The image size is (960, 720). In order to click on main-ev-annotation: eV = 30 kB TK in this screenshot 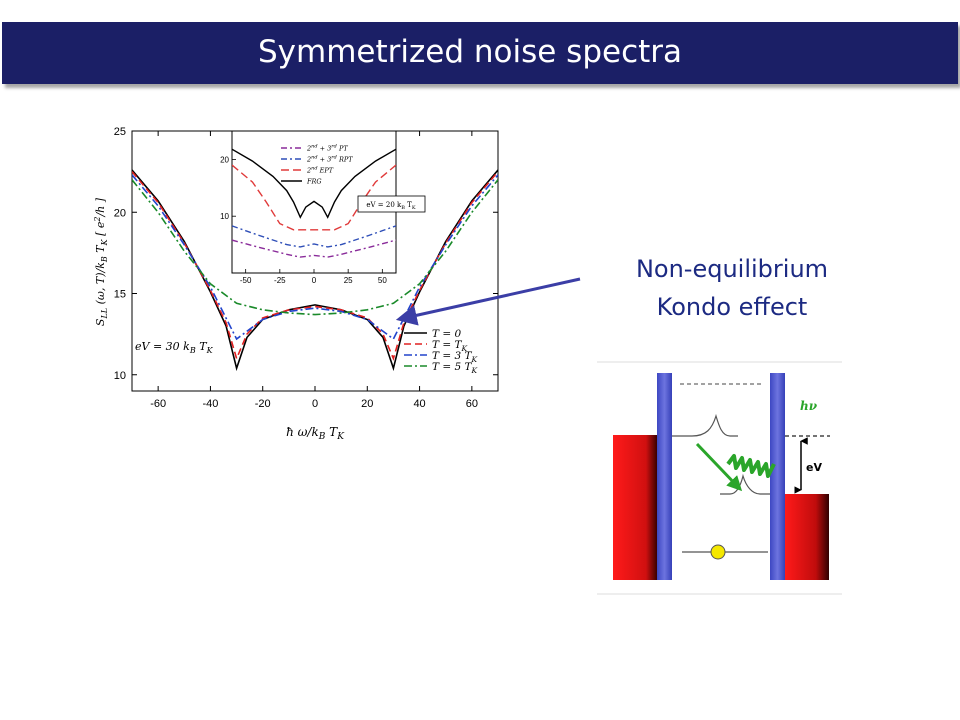, I will do `click(174, 347)`.